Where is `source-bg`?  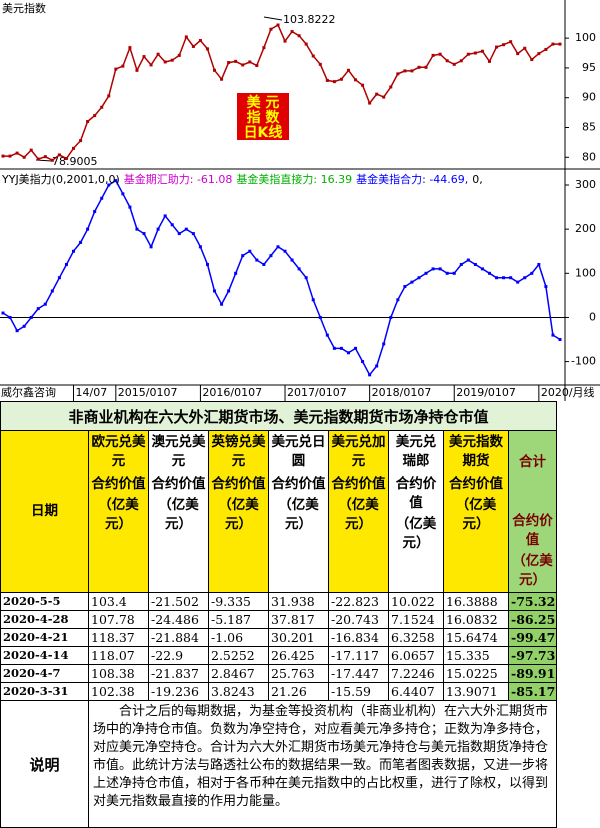 source-bg is located at coordinates (33, 393).